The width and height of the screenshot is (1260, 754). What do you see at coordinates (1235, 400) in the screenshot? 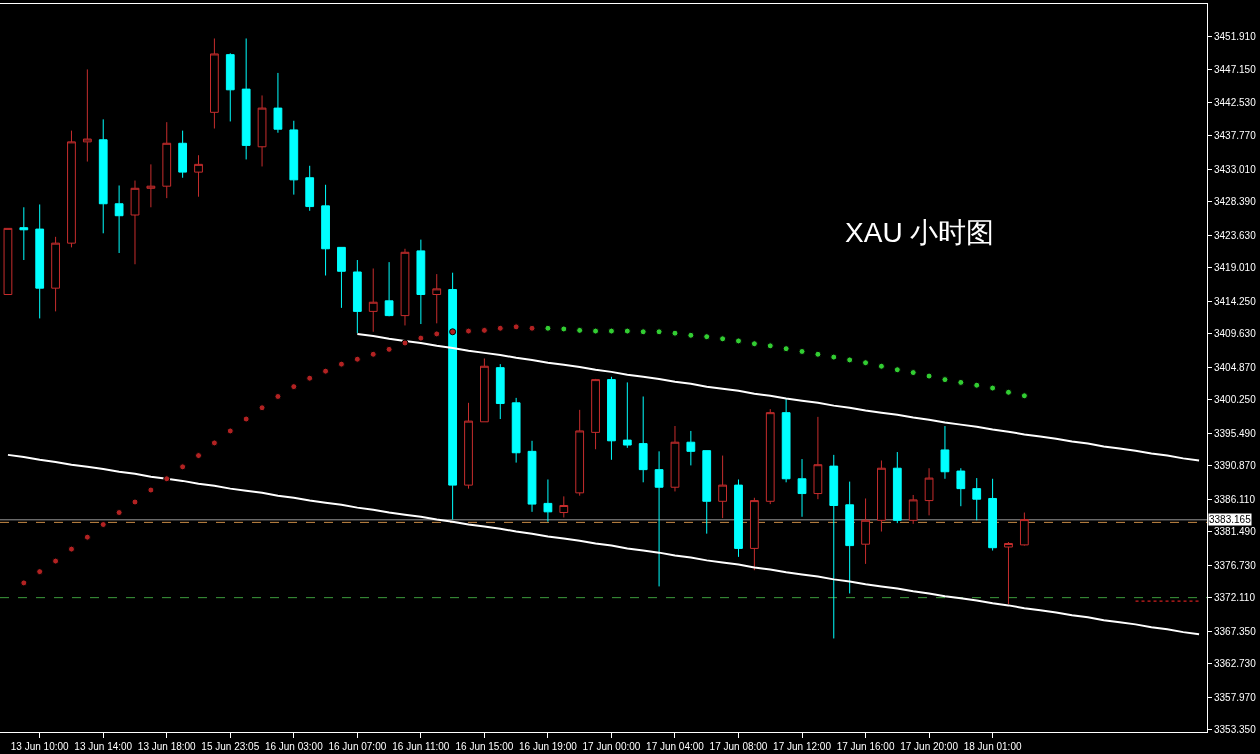
I see `y-tick-label: 3400.250` at bounding box center [1235, 400].